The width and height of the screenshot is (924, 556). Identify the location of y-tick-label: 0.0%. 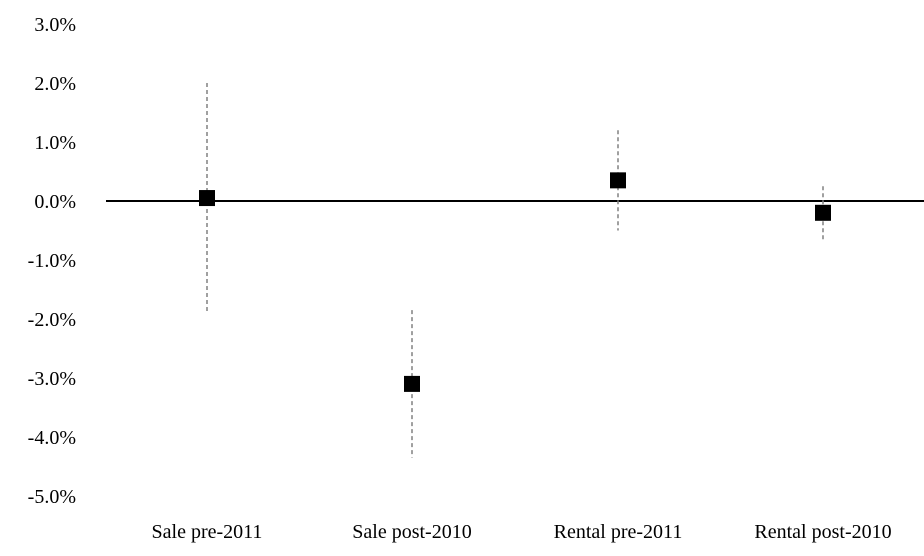
(55, 202).